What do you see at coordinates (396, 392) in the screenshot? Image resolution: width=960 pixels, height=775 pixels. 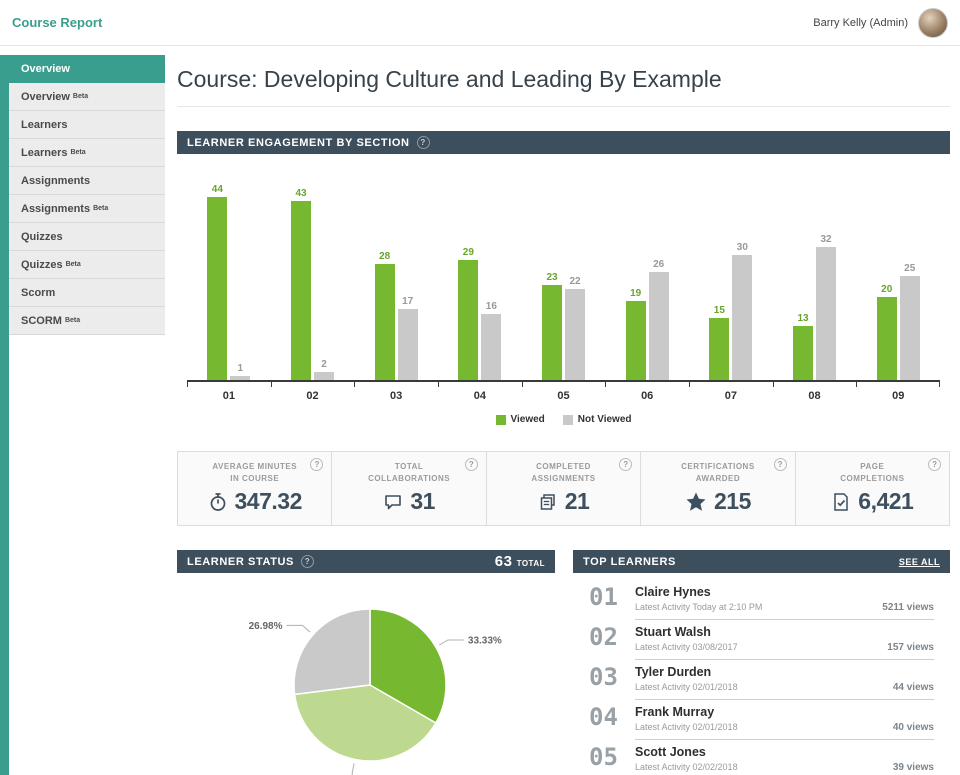 I see `axis-category-label: 03` at bounding box center [396, 392].